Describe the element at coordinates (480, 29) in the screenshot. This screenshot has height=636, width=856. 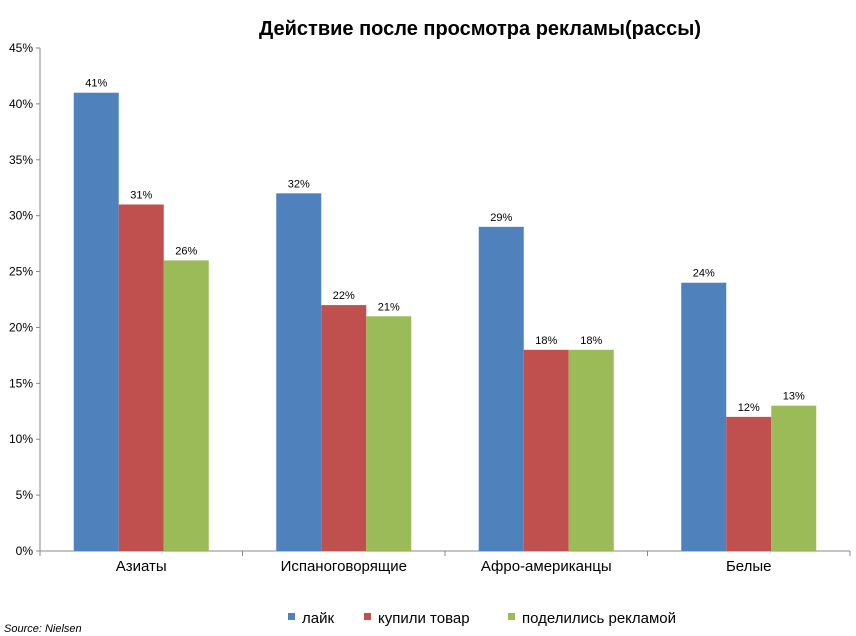
I see `chart-title: Действие после просмотра рекламы(рассы)` at that location.